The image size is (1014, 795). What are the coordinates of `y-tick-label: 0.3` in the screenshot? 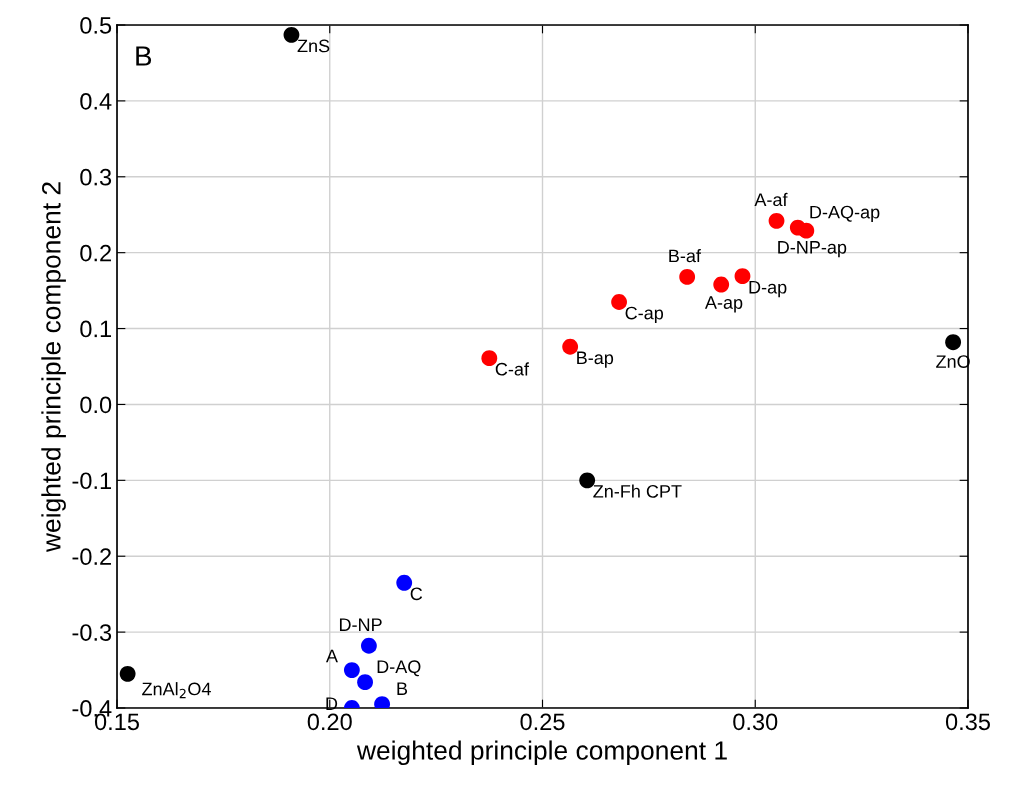 It's located at (96, 177).